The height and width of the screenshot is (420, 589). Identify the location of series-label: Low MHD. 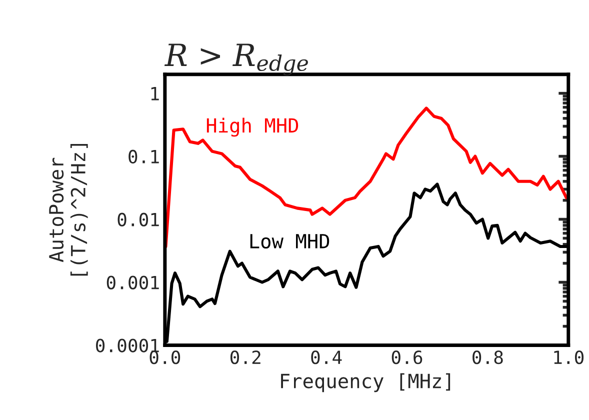
(290, 241).